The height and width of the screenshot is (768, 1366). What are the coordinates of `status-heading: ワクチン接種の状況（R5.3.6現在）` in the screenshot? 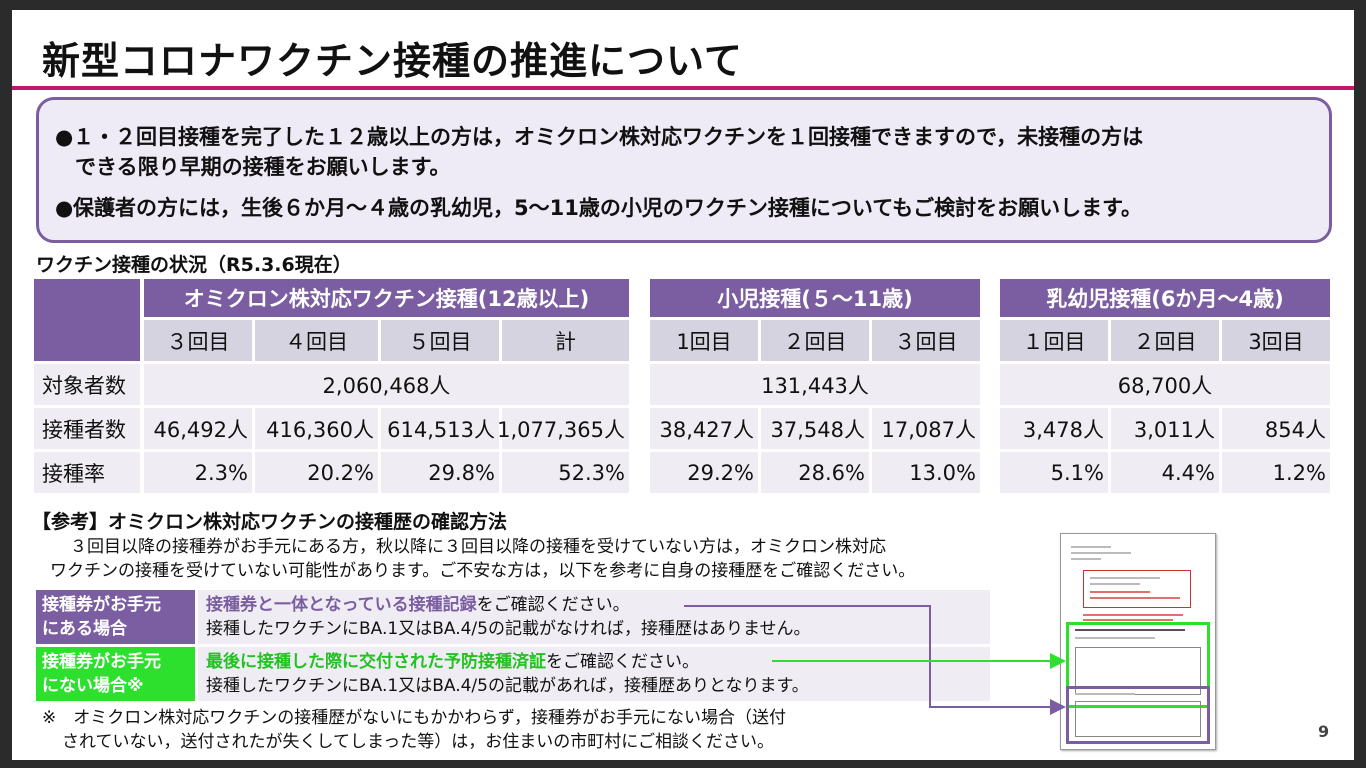 It's located at (194, 265).